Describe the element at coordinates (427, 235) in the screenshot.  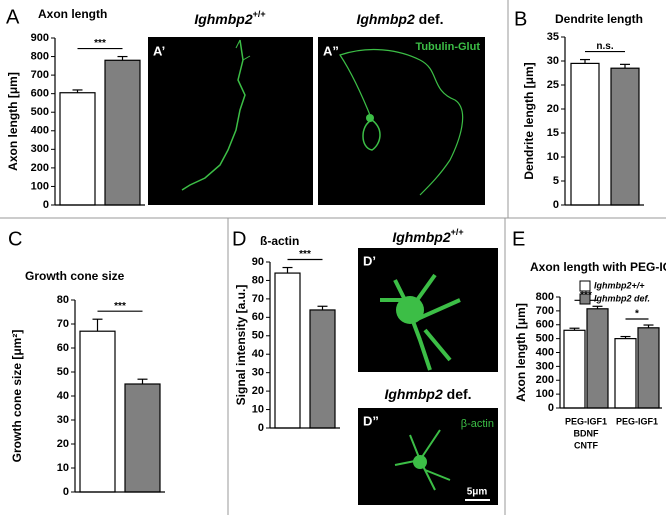
I see `image-header: Ighmbp2+/+` at that location.